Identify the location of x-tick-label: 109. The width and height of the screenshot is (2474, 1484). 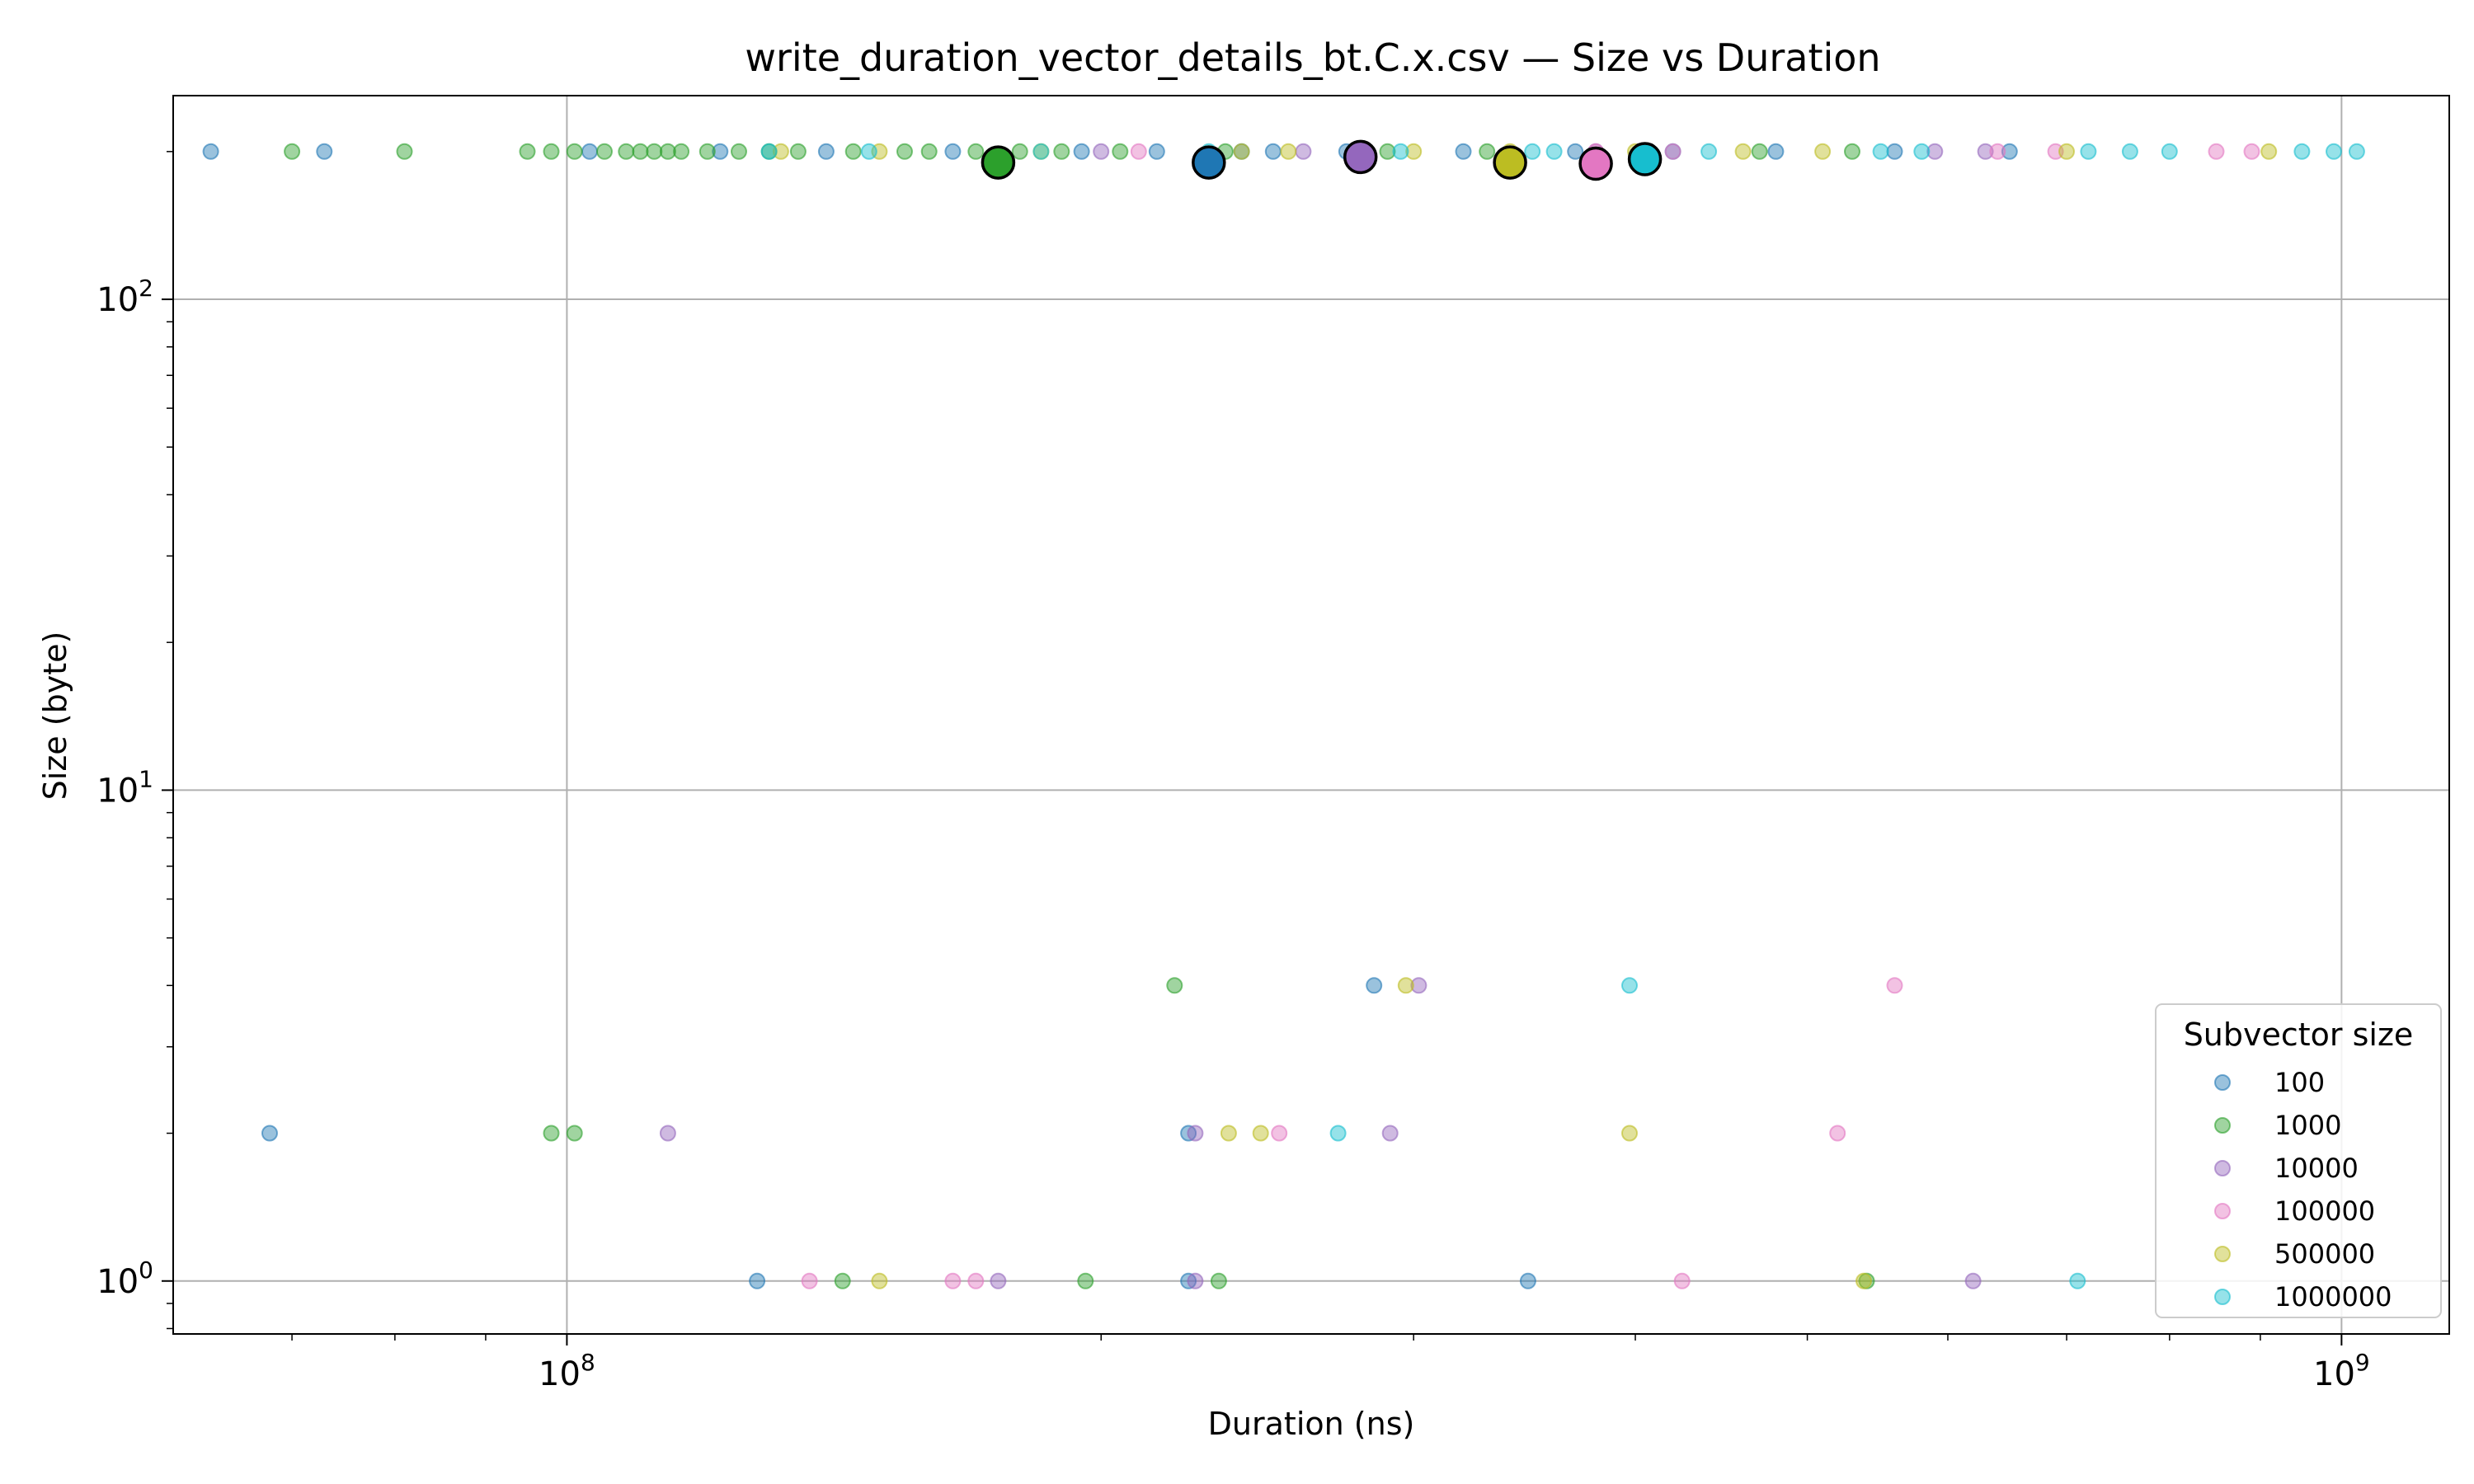
(2341, 1371).